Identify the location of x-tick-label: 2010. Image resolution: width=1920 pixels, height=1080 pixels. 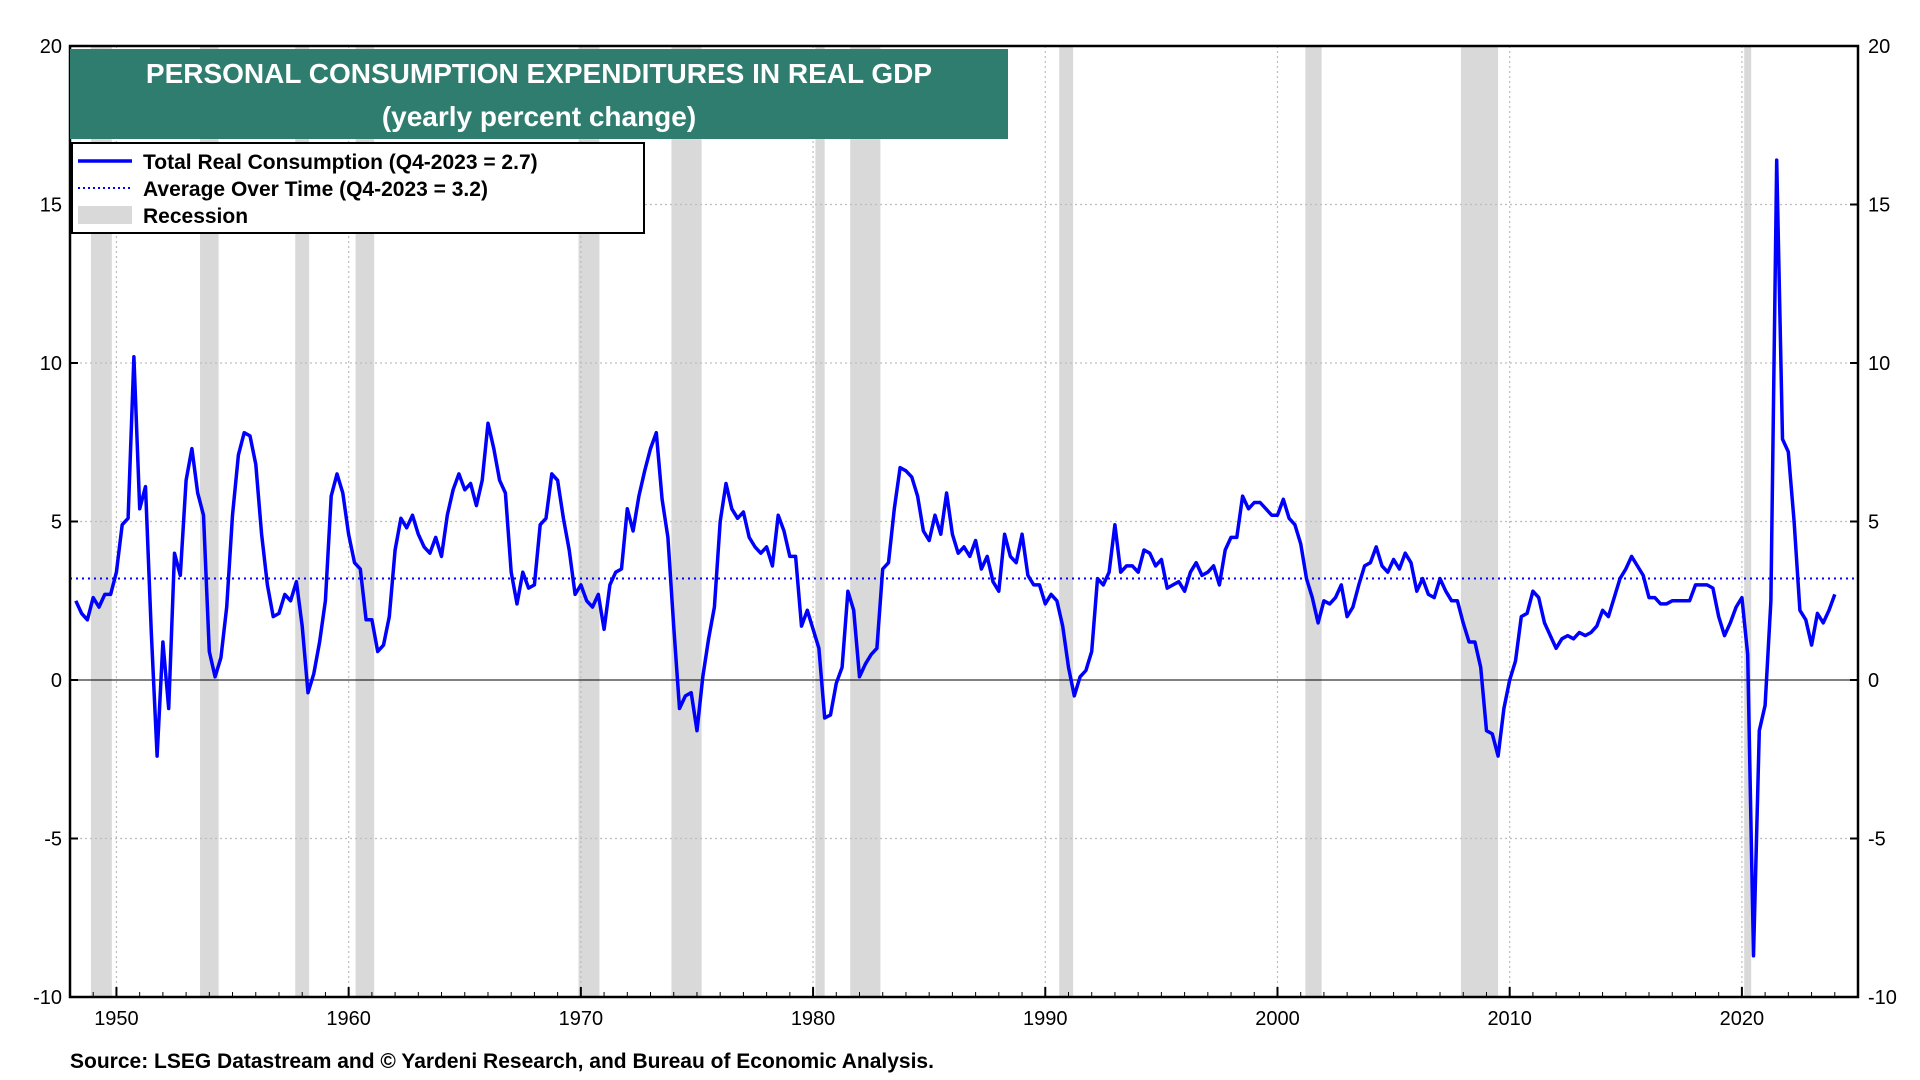
(1509, 1019).